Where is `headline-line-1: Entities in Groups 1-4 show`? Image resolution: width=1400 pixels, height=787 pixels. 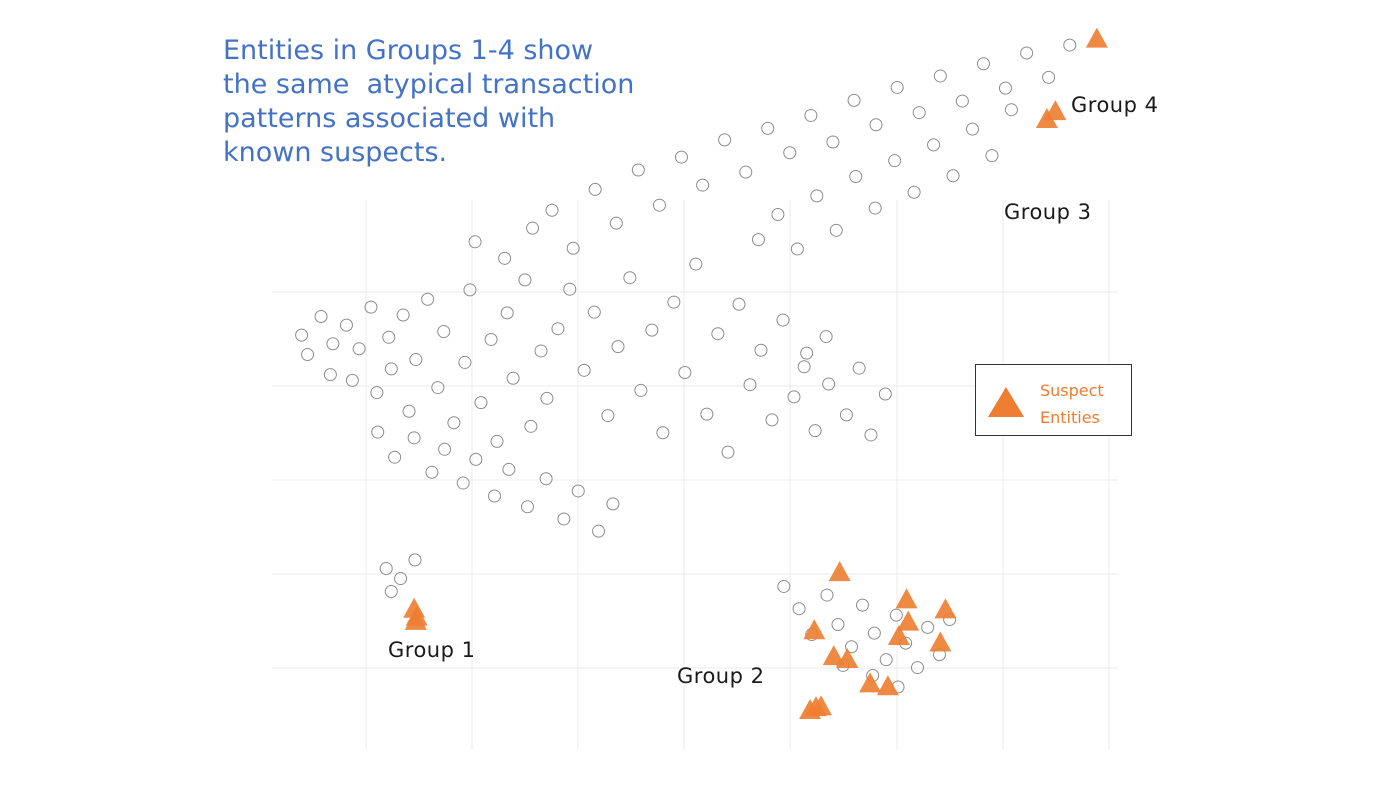 headline-line-1: Entities in Groups 1-4 show is located at coordinates (408, 50).